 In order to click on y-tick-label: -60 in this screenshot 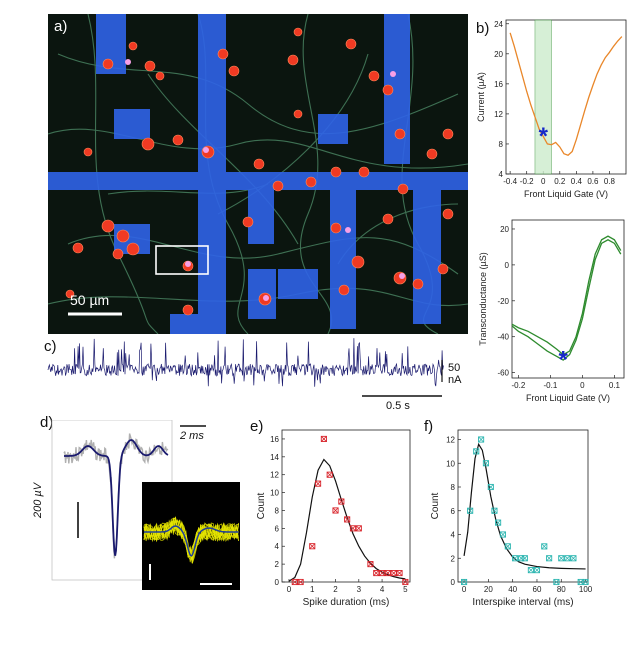, I will do `click(503, 373)`.